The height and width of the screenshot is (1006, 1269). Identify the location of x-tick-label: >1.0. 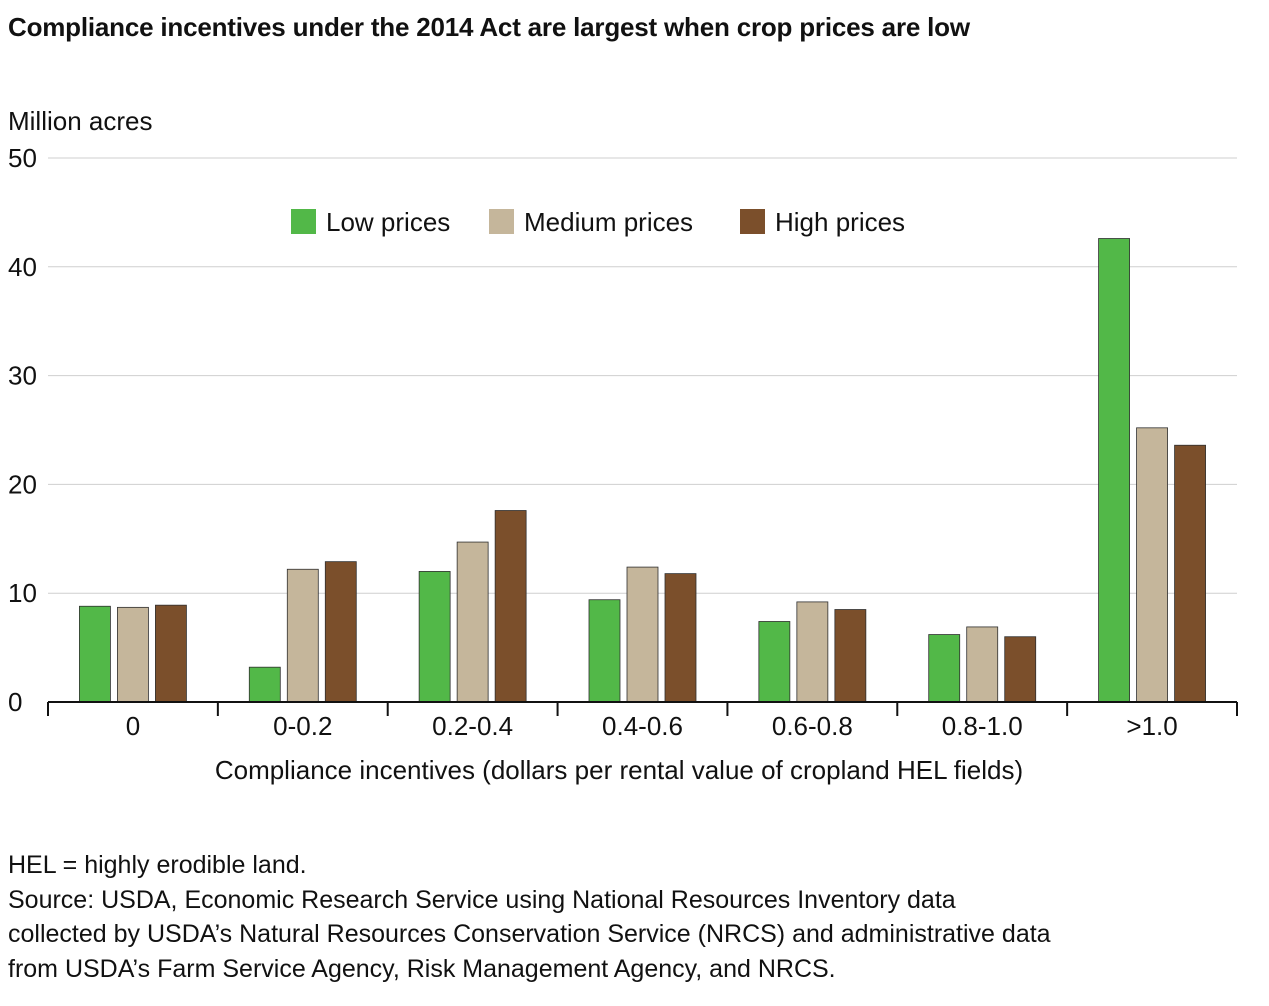
(1151, 726).